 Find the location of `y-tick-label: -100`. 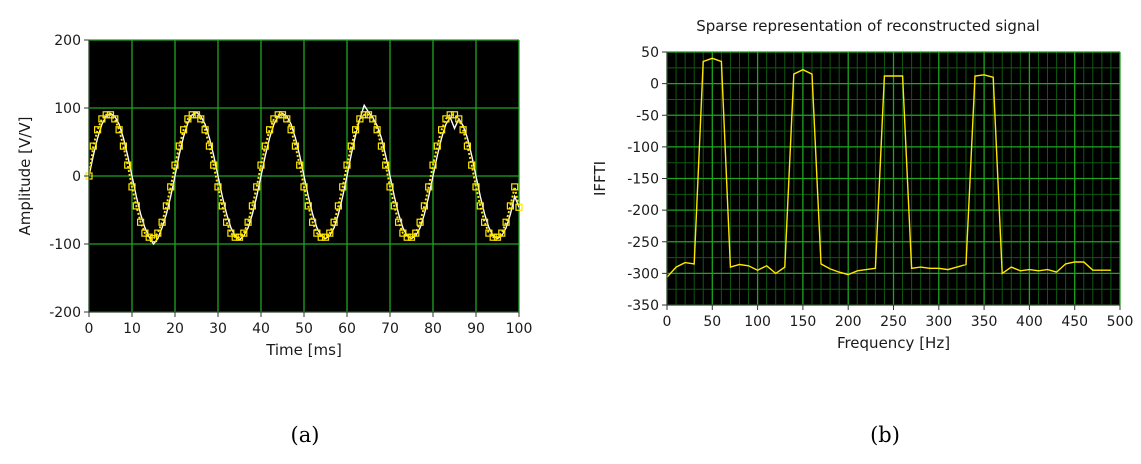

y-tick-label: -100 is located at coordinates (65, 245).